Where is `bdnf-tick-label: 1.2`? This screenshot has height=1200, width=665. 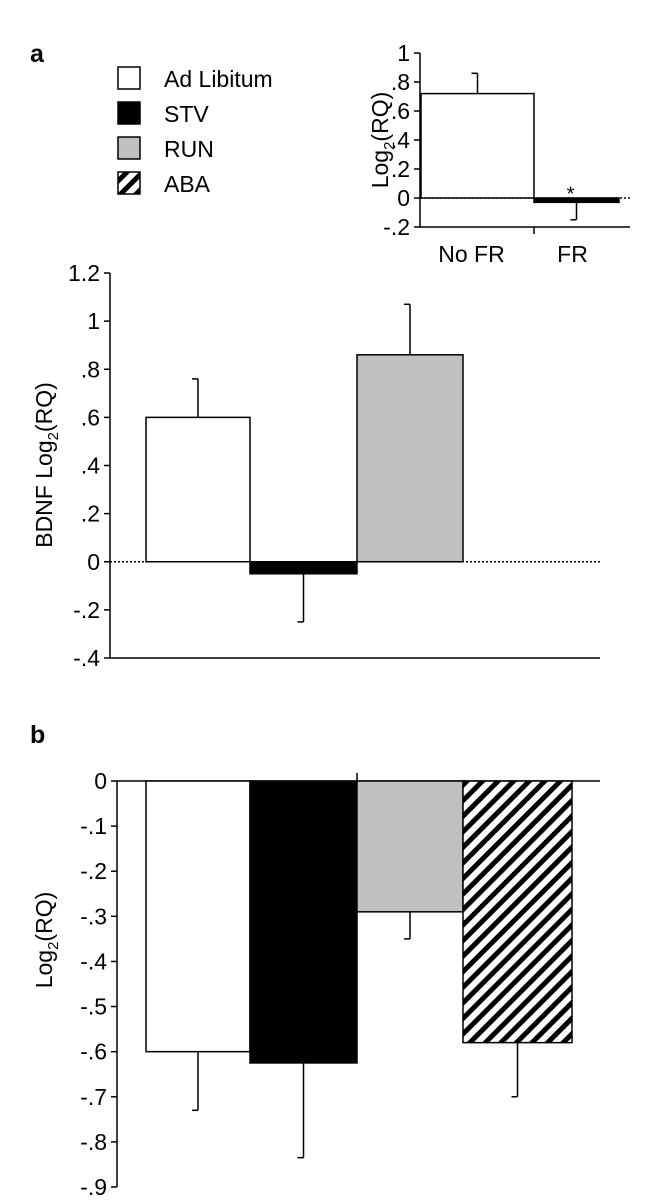
bdnf-tick-label: 1.2 is located at coordinates (84, 273).